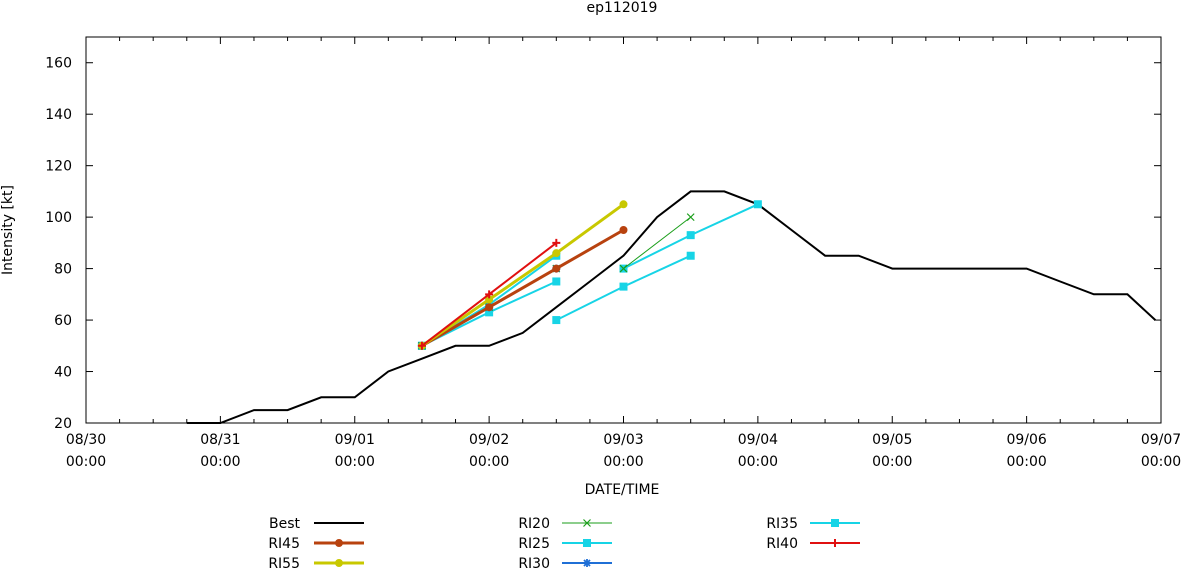 This screenshot has width=1183, height=568. I want to click on legend-label: Best, so click(285, 524).